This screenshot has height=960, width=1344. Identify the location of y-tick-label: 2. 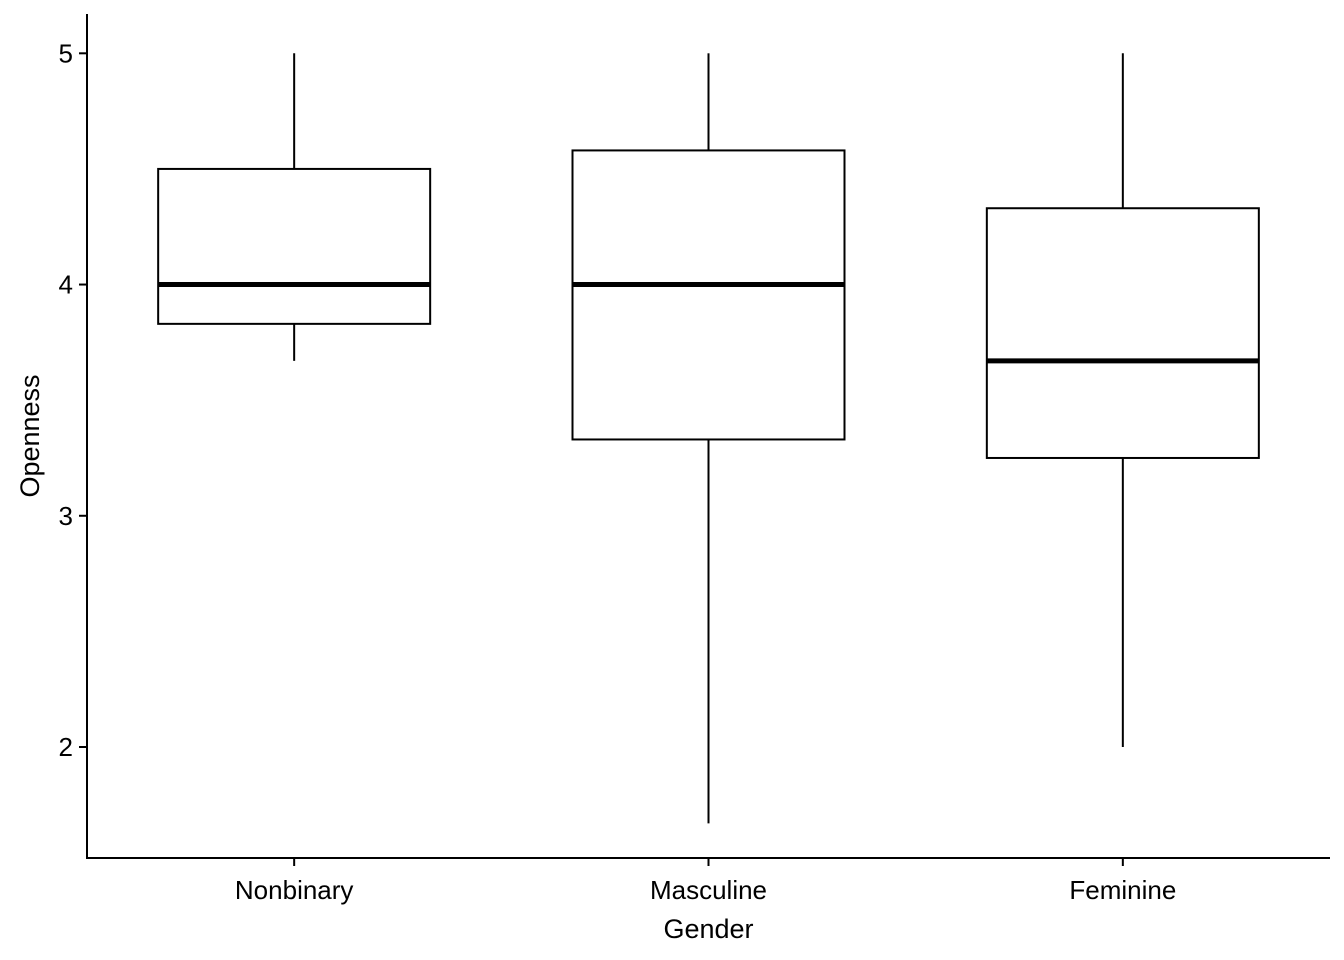
(66, 747).